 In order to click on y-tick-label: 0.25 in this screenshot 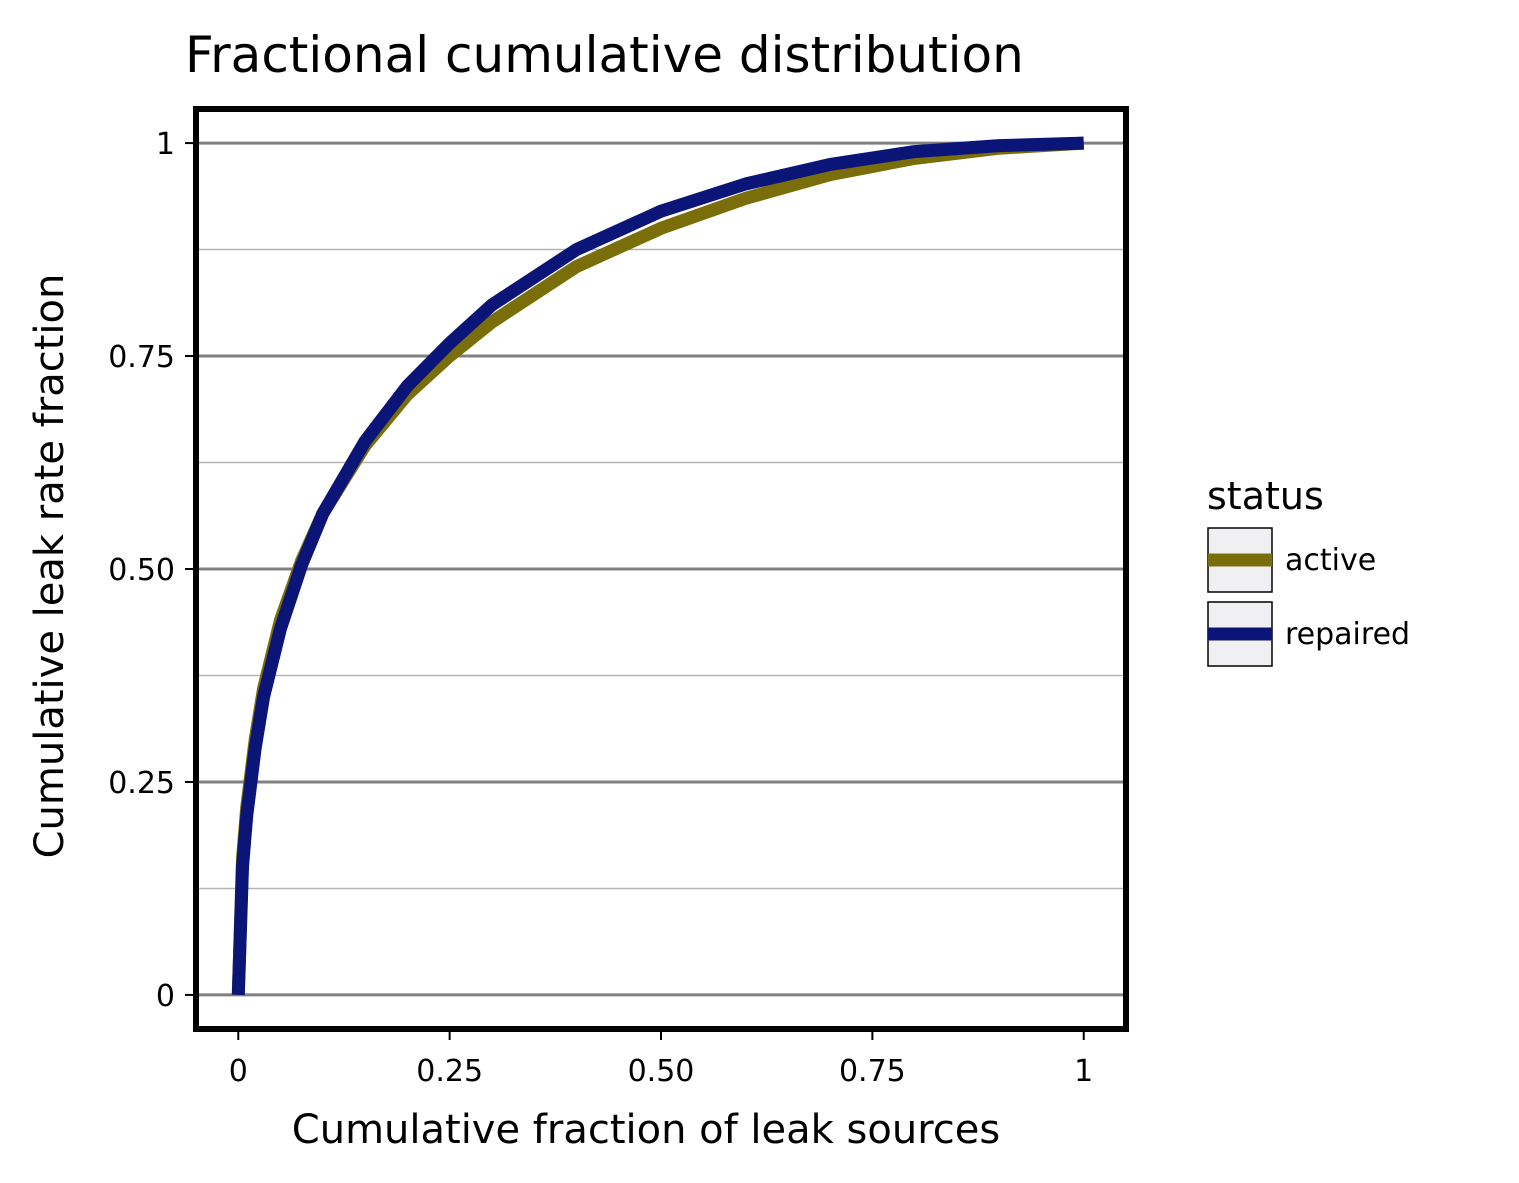, I will do `click(141, 783)`.